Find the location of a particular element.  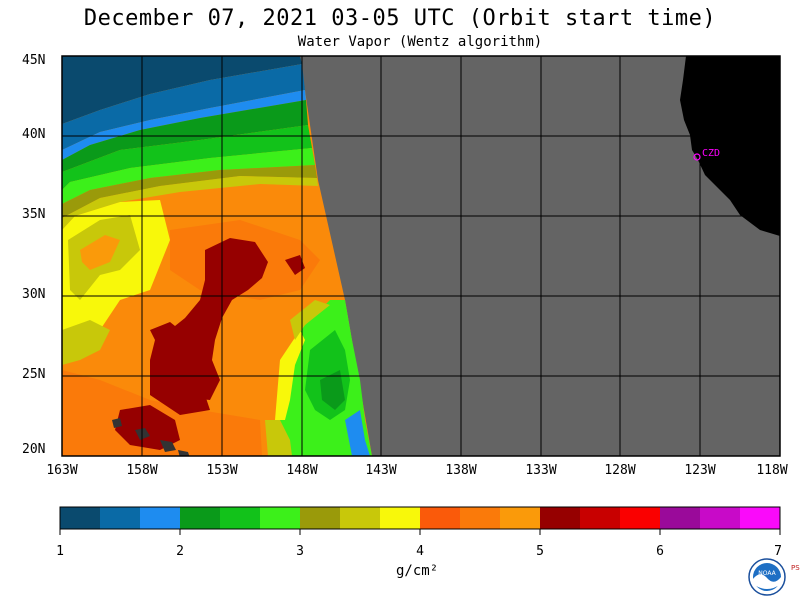

lat-label-30n: 30N is located at coordinates (34, 294).